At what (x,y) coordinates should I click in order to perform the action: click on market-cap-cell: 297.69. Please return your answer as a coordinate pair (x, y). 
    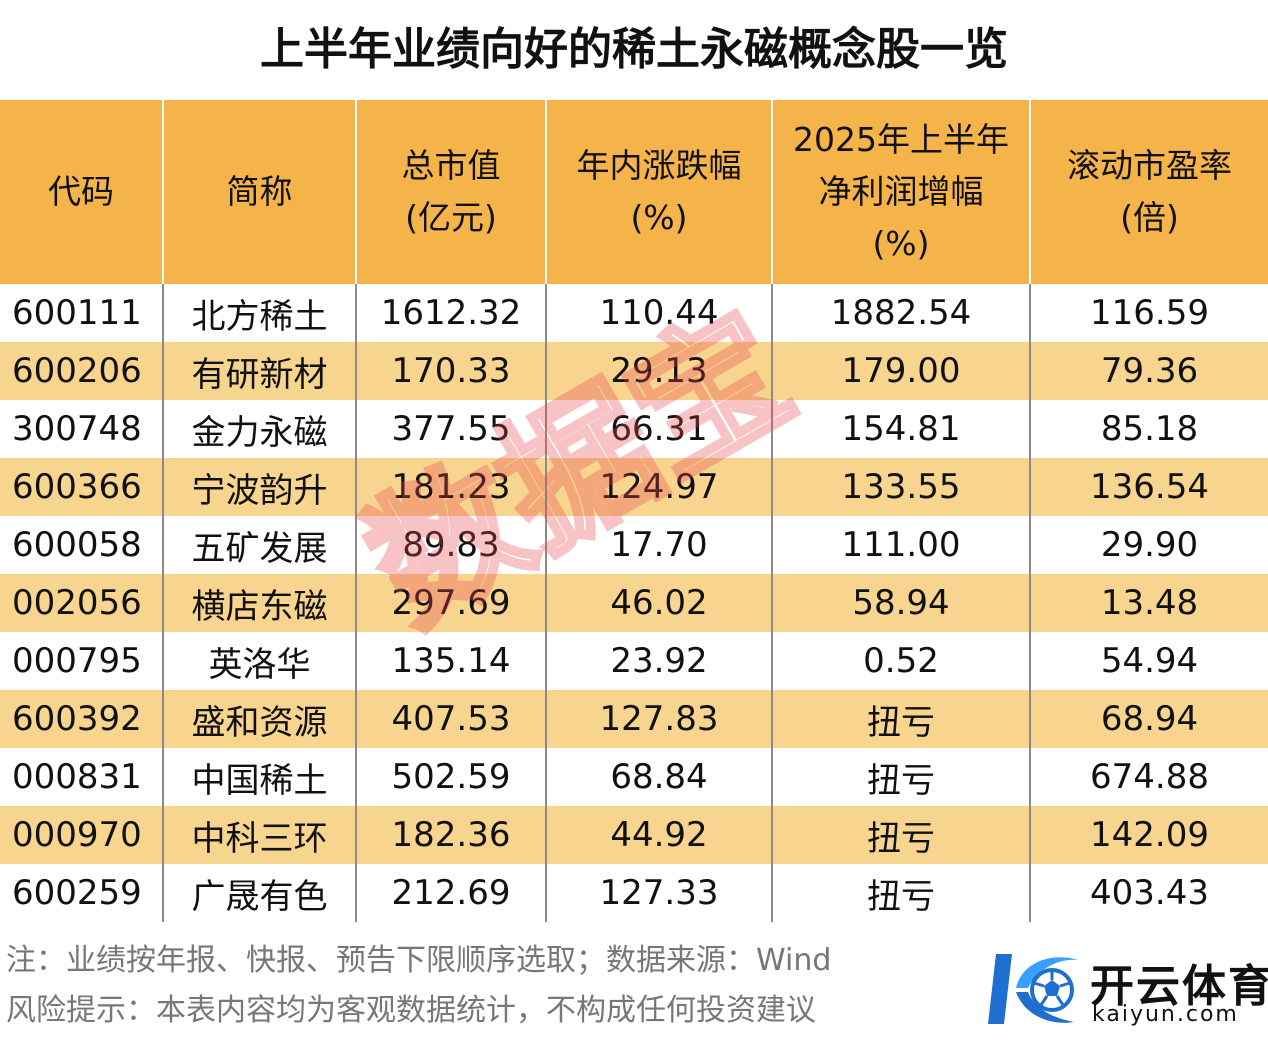
    Looking at the image, I should click on (451, 603).